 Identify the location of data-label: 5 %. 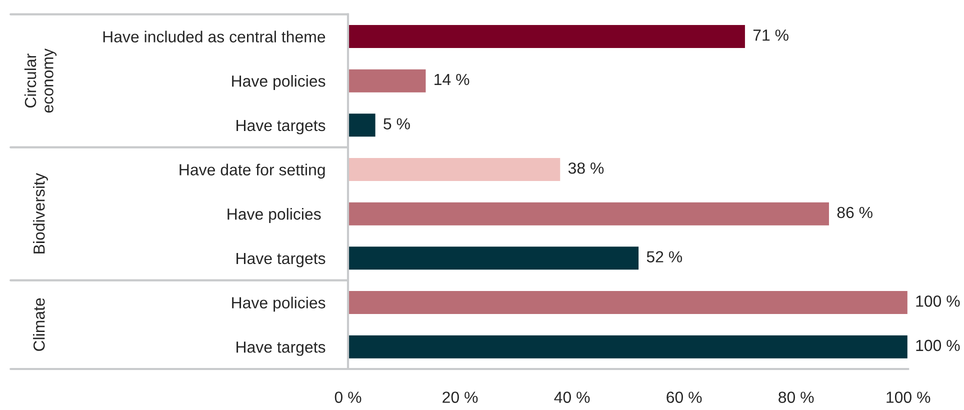
(397, 124).